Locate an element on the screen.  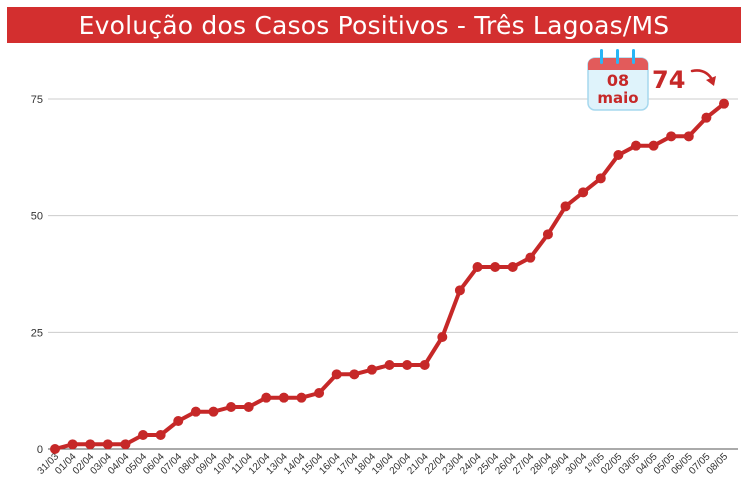
y-tick-label: 75 is located at coordinates (37, 100).